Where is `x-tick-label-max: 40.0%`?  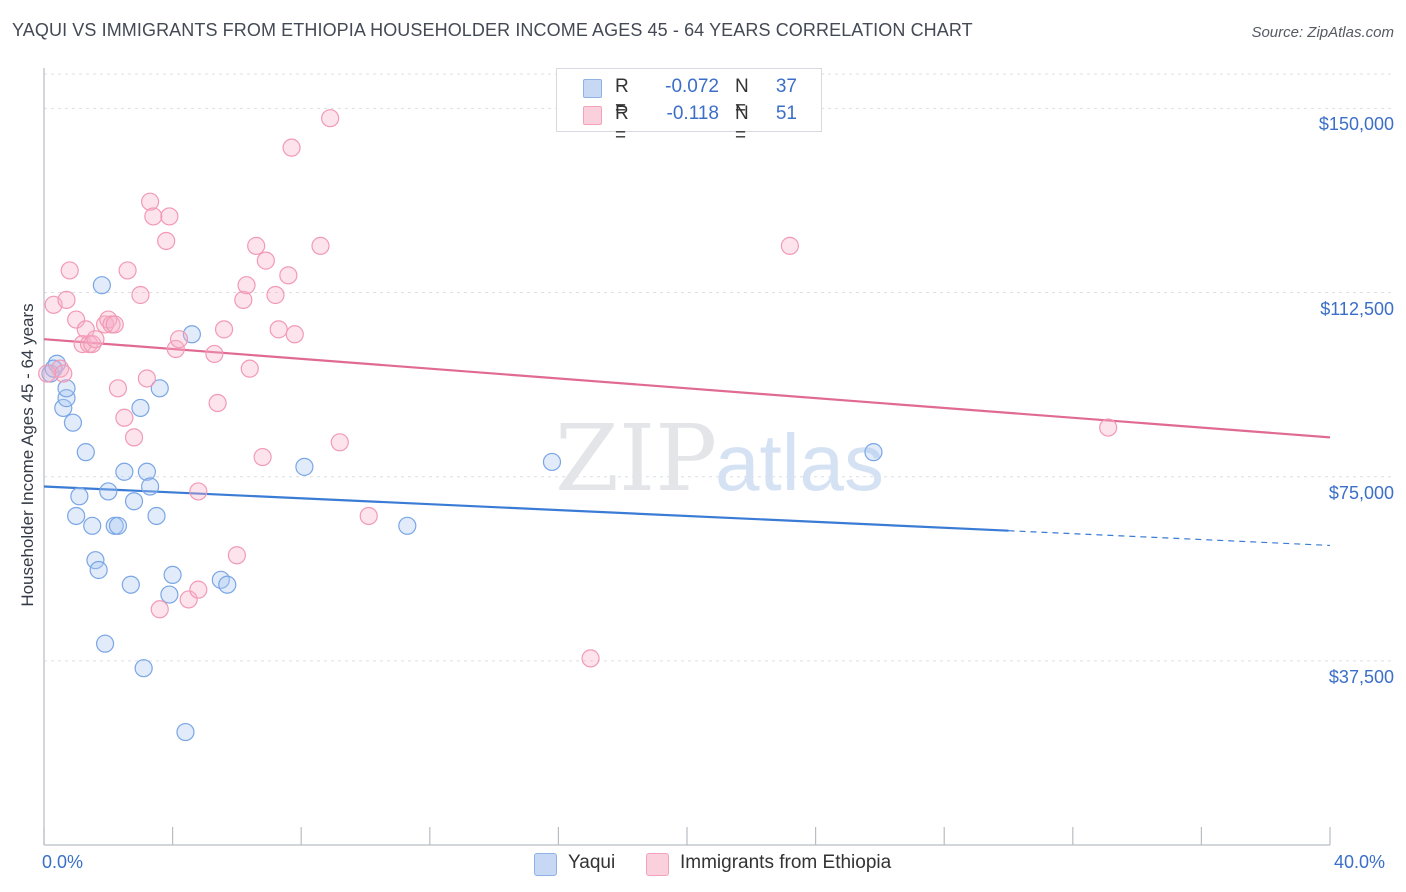 x-tick-label-max: 40.0% is located at coordinates (1360, 862).